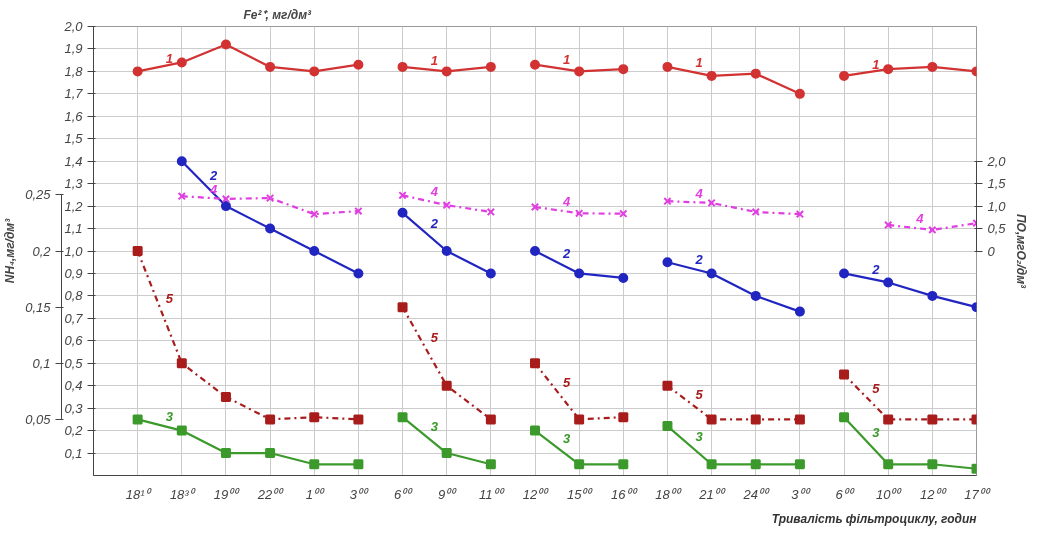  Describe the element at coordinates (977, 494) in the screenshot. I see `x-tick-label: 17⁰⁰` at that location.